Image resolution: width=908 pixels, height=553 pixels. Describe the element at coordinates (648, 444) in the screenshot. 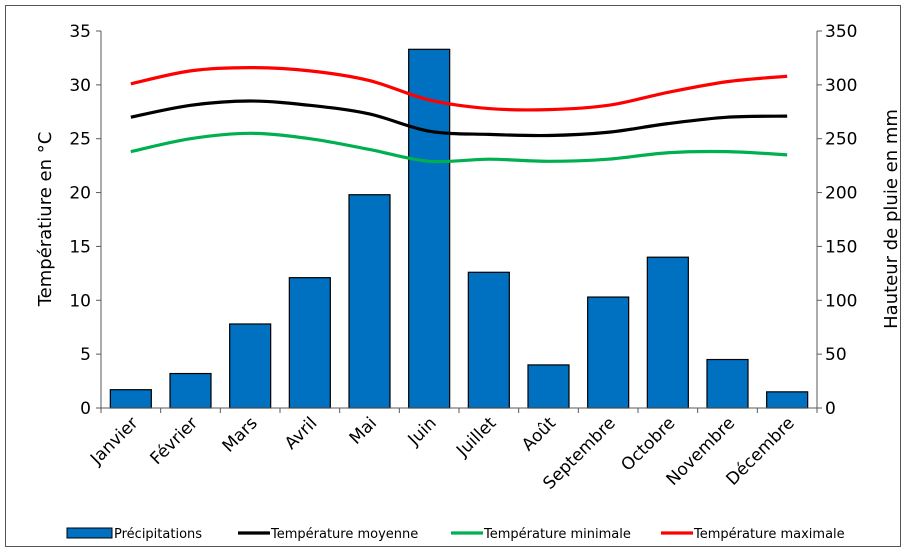

I see `x-tick-label-octobre: Octobre` at that location.